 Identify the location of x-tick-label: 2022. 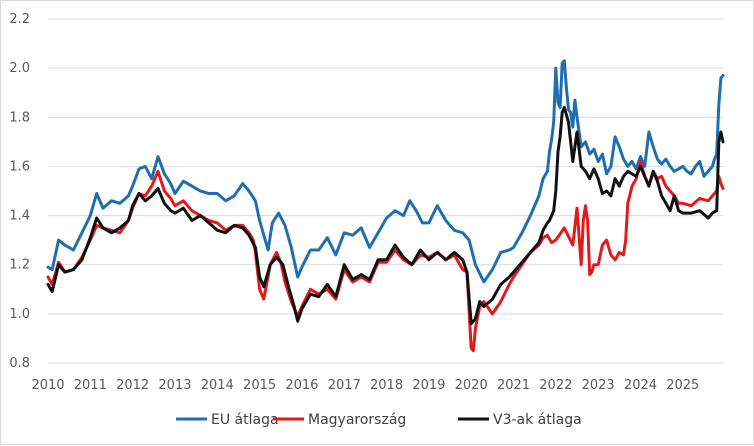
(555, 385).